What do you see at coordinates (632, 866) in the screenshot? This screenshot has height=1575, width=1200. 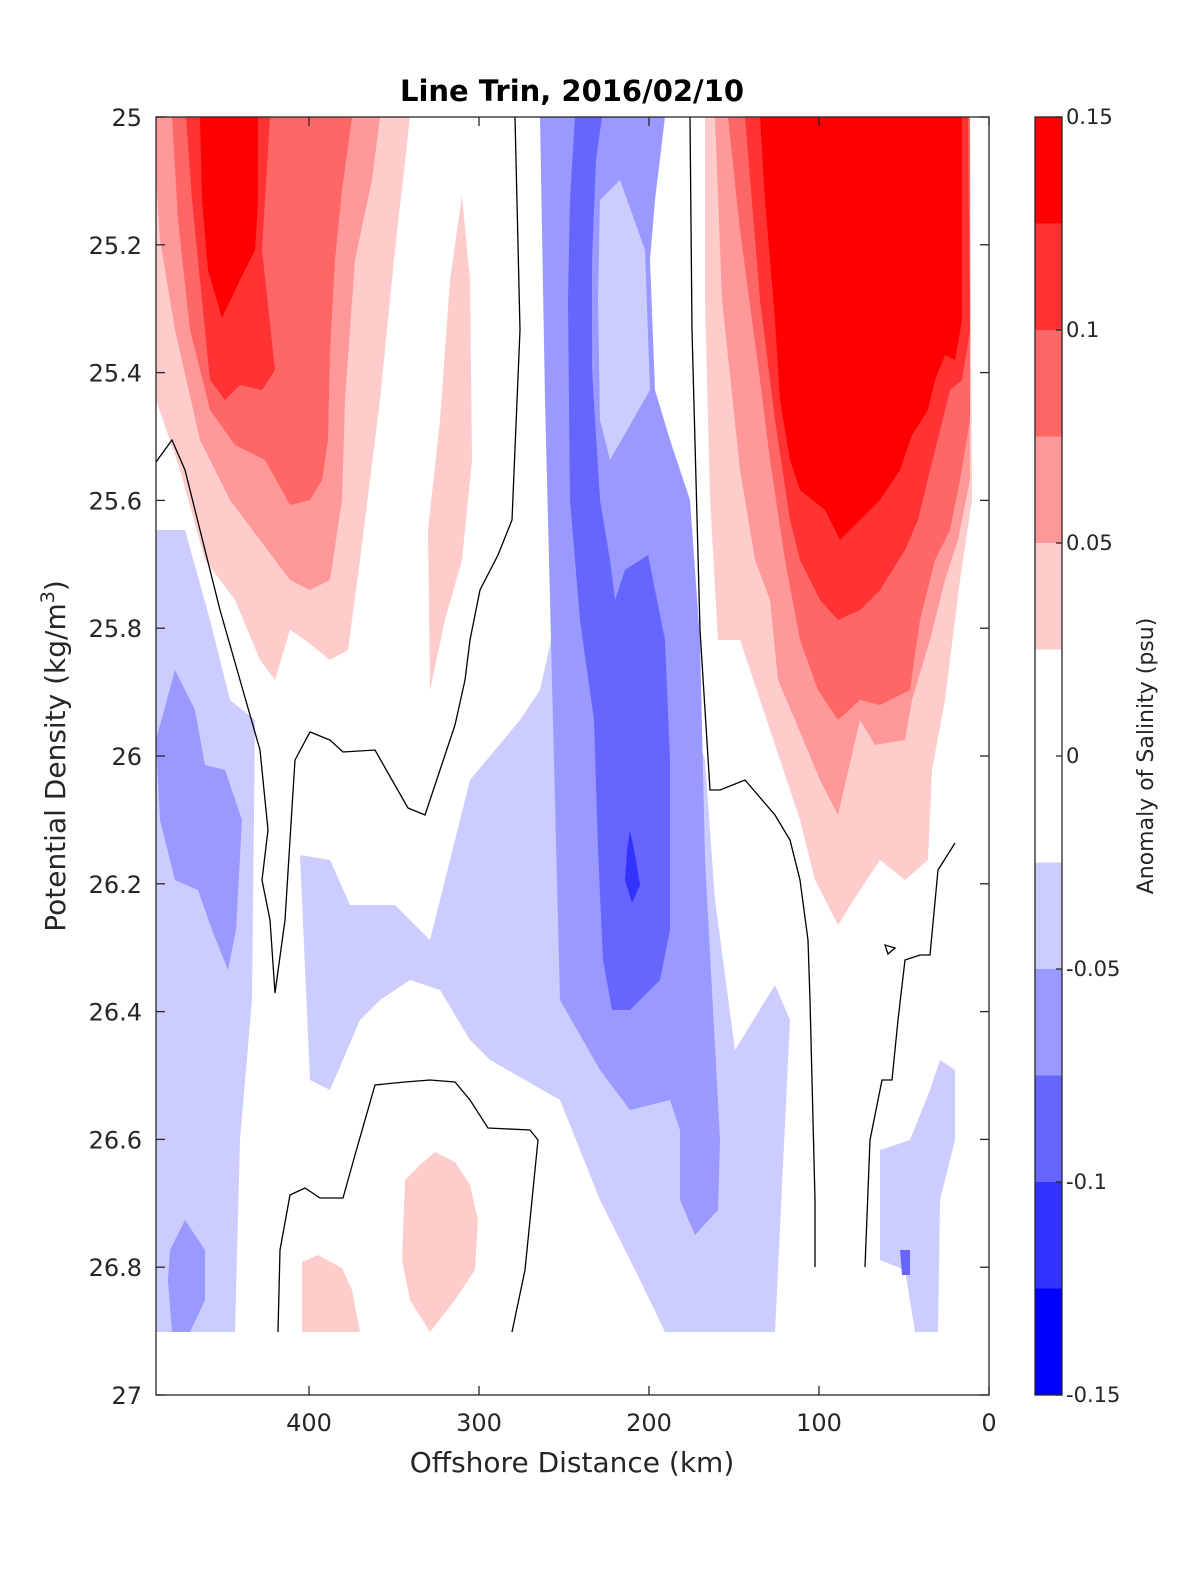 I see `region-neg-core` at bounding box center [632, 866].